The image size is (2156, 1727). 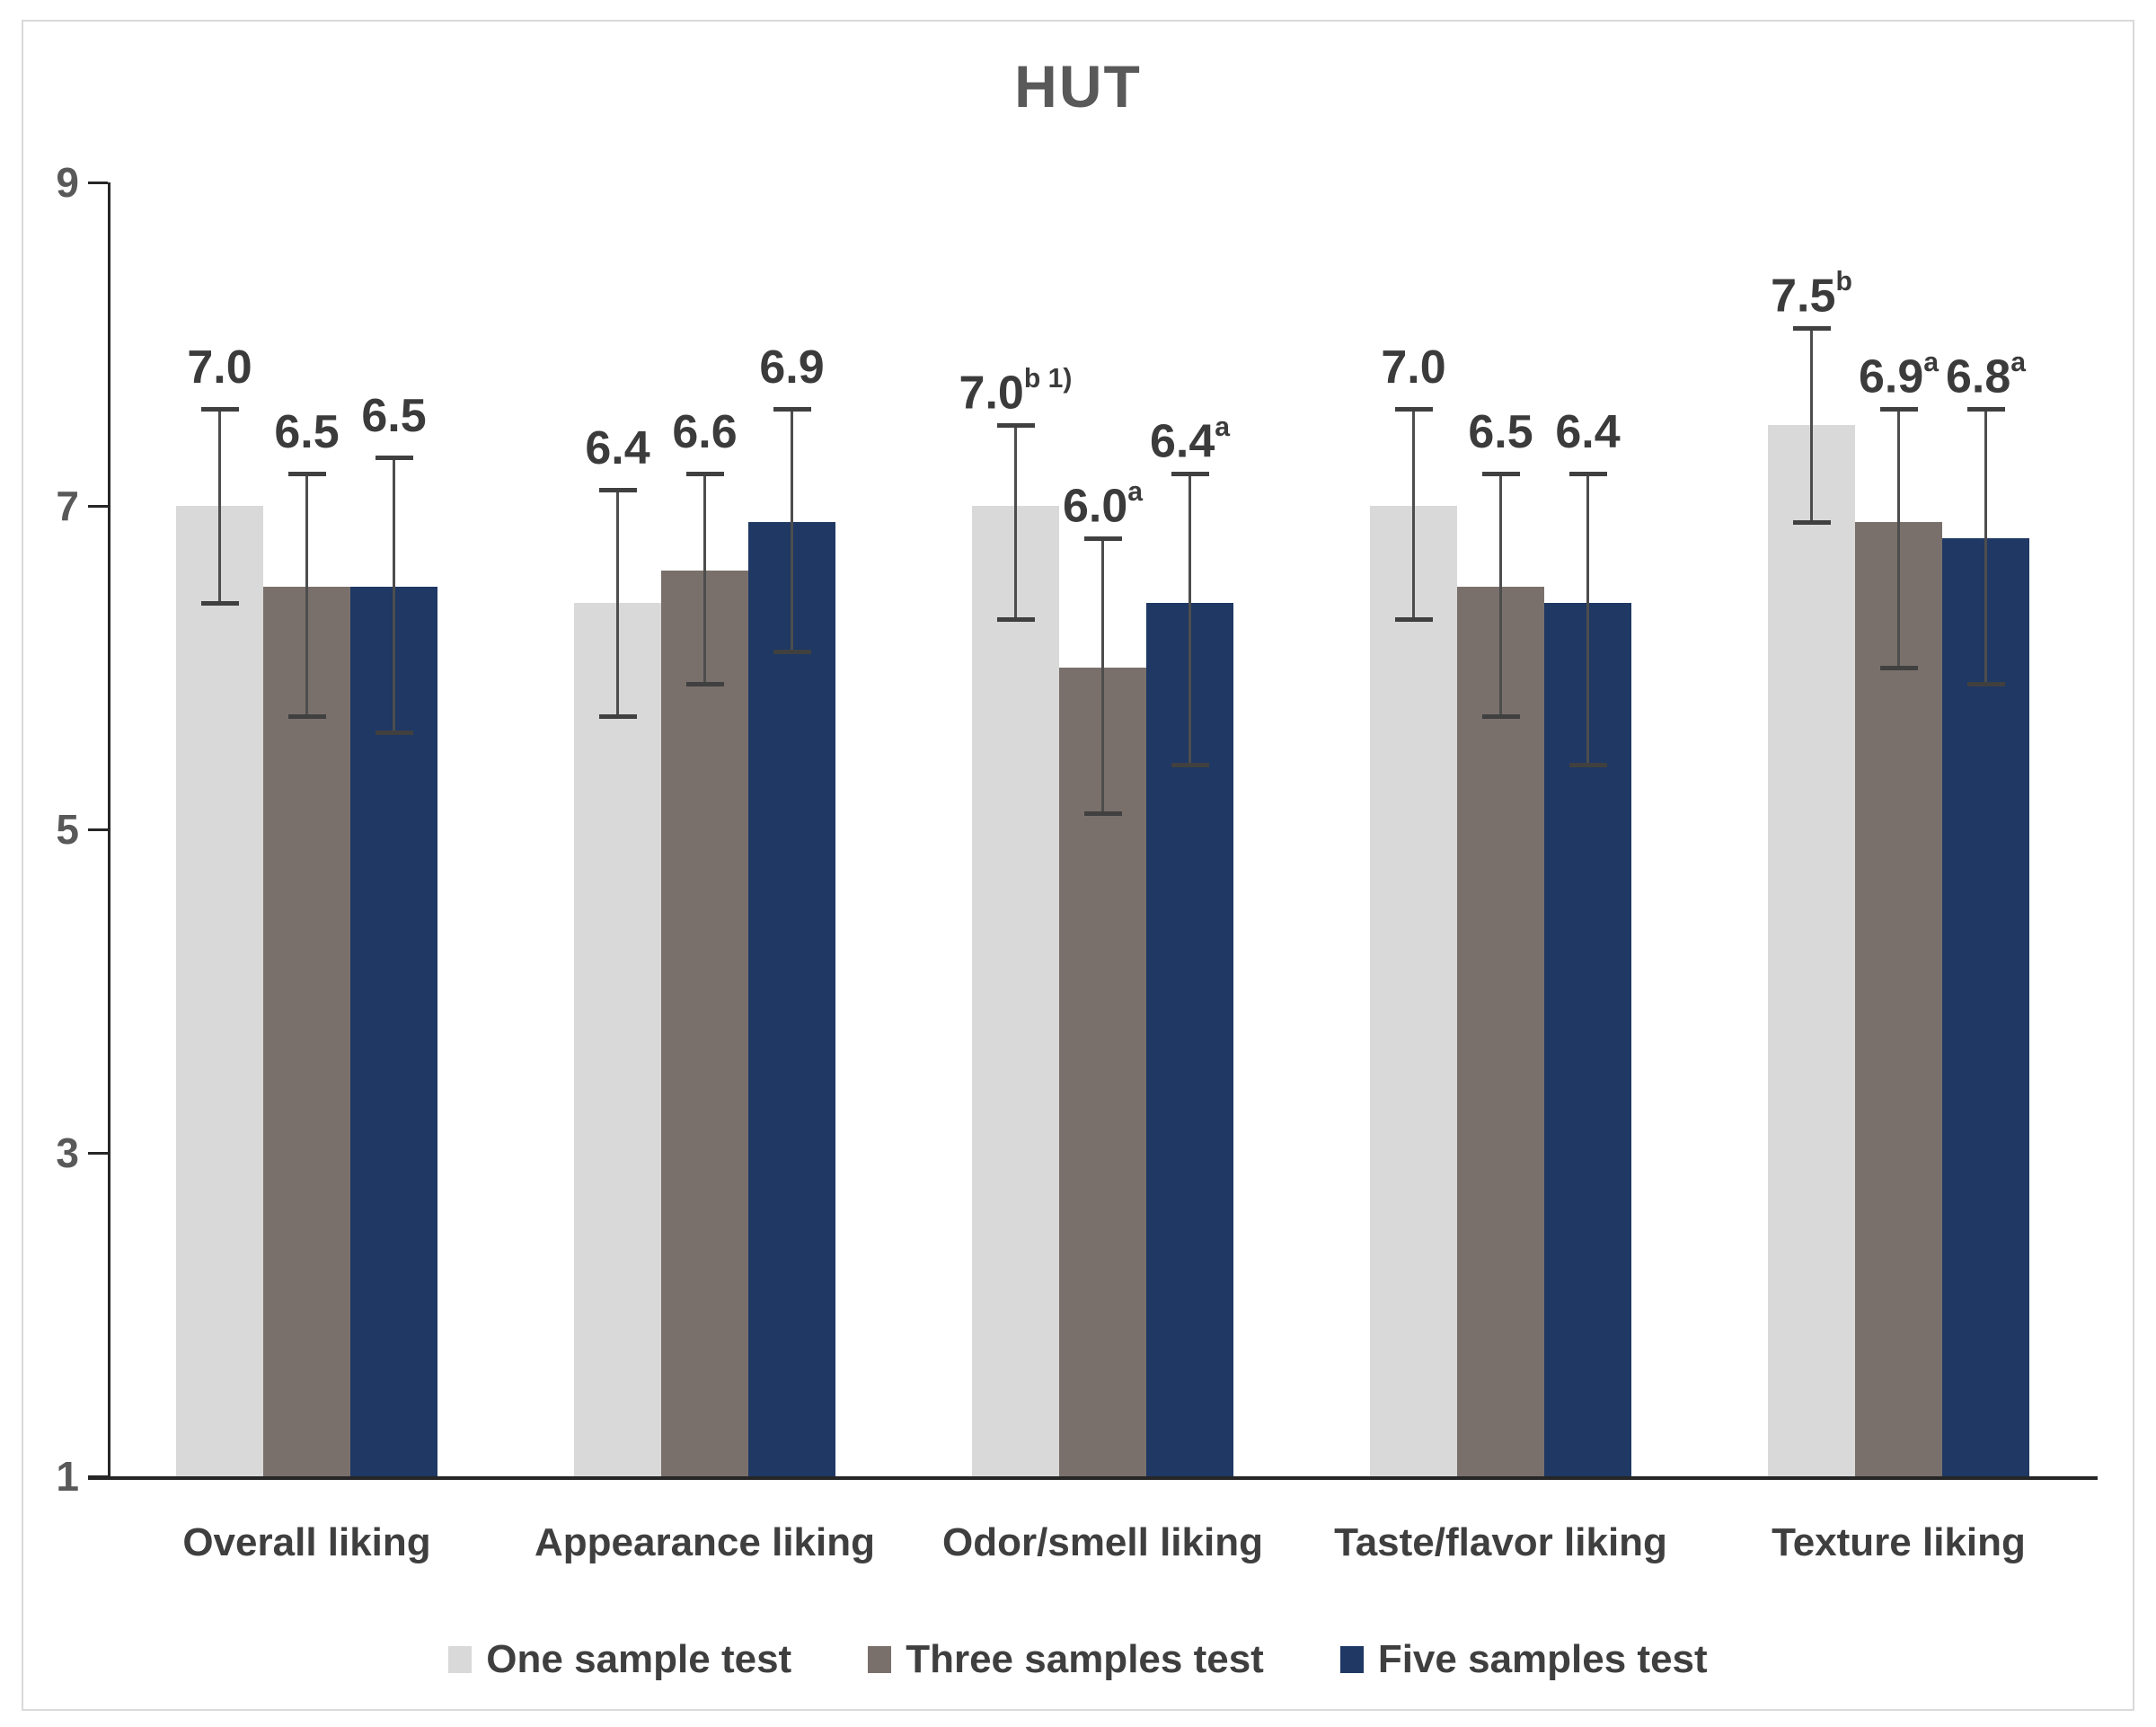 What do you see at coordinates (1812, 295) in the screenshot?
I see `data-label: 7.5b` at bounding box center [1812, 295].